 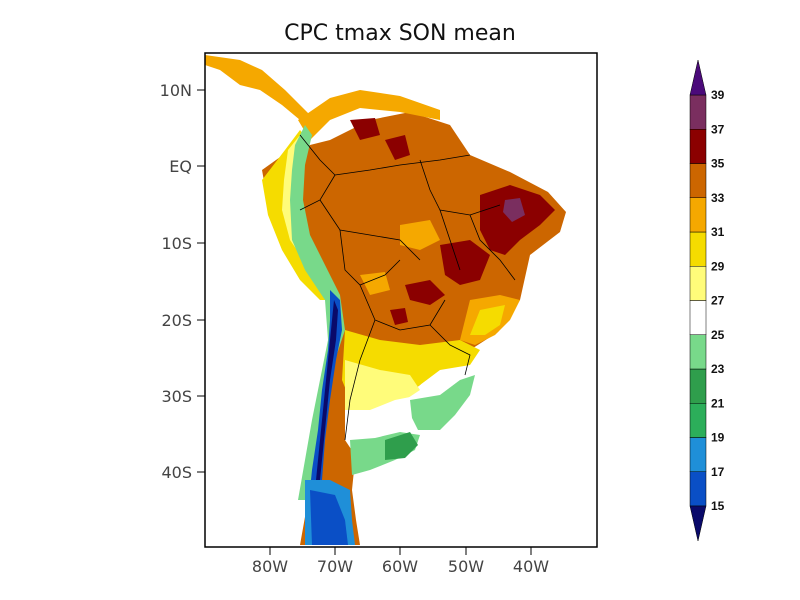 I want to click on andes-green-band, so click(x=317, y=312).